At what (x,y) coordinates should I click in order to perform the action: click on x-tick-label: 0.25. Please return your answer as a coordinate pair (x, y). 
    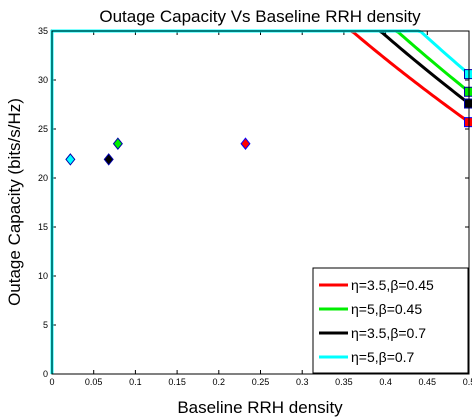
    Looking at the image, I should click on (261, 382).